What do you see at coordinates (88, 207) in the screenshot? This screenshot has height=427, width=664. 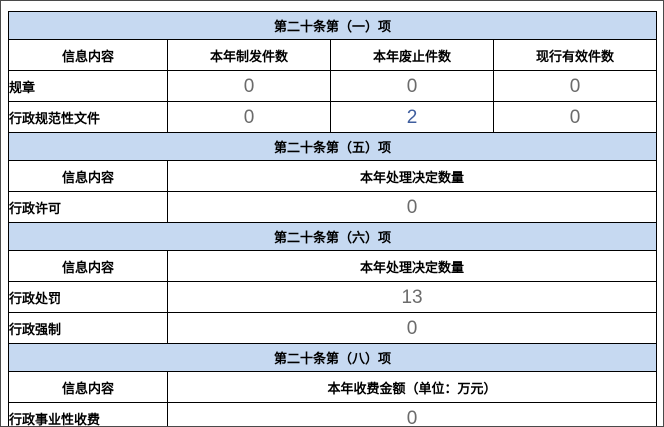 I see `row-label-administrative-licensing: 行政许可` at bounding box center [88, 207].